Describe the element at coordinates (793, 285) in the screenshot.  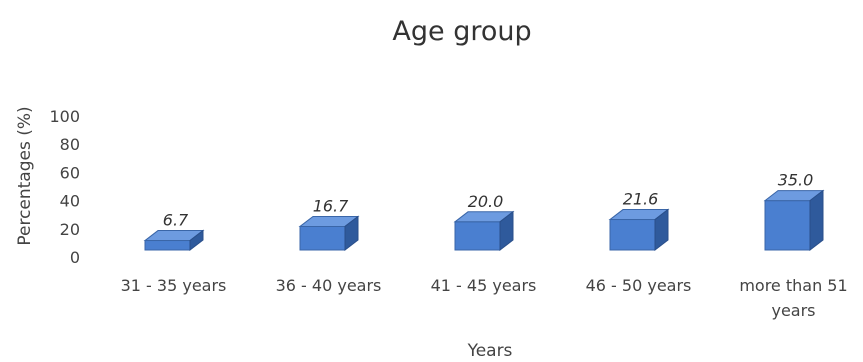
I see `category-label: more than 51` at that location.